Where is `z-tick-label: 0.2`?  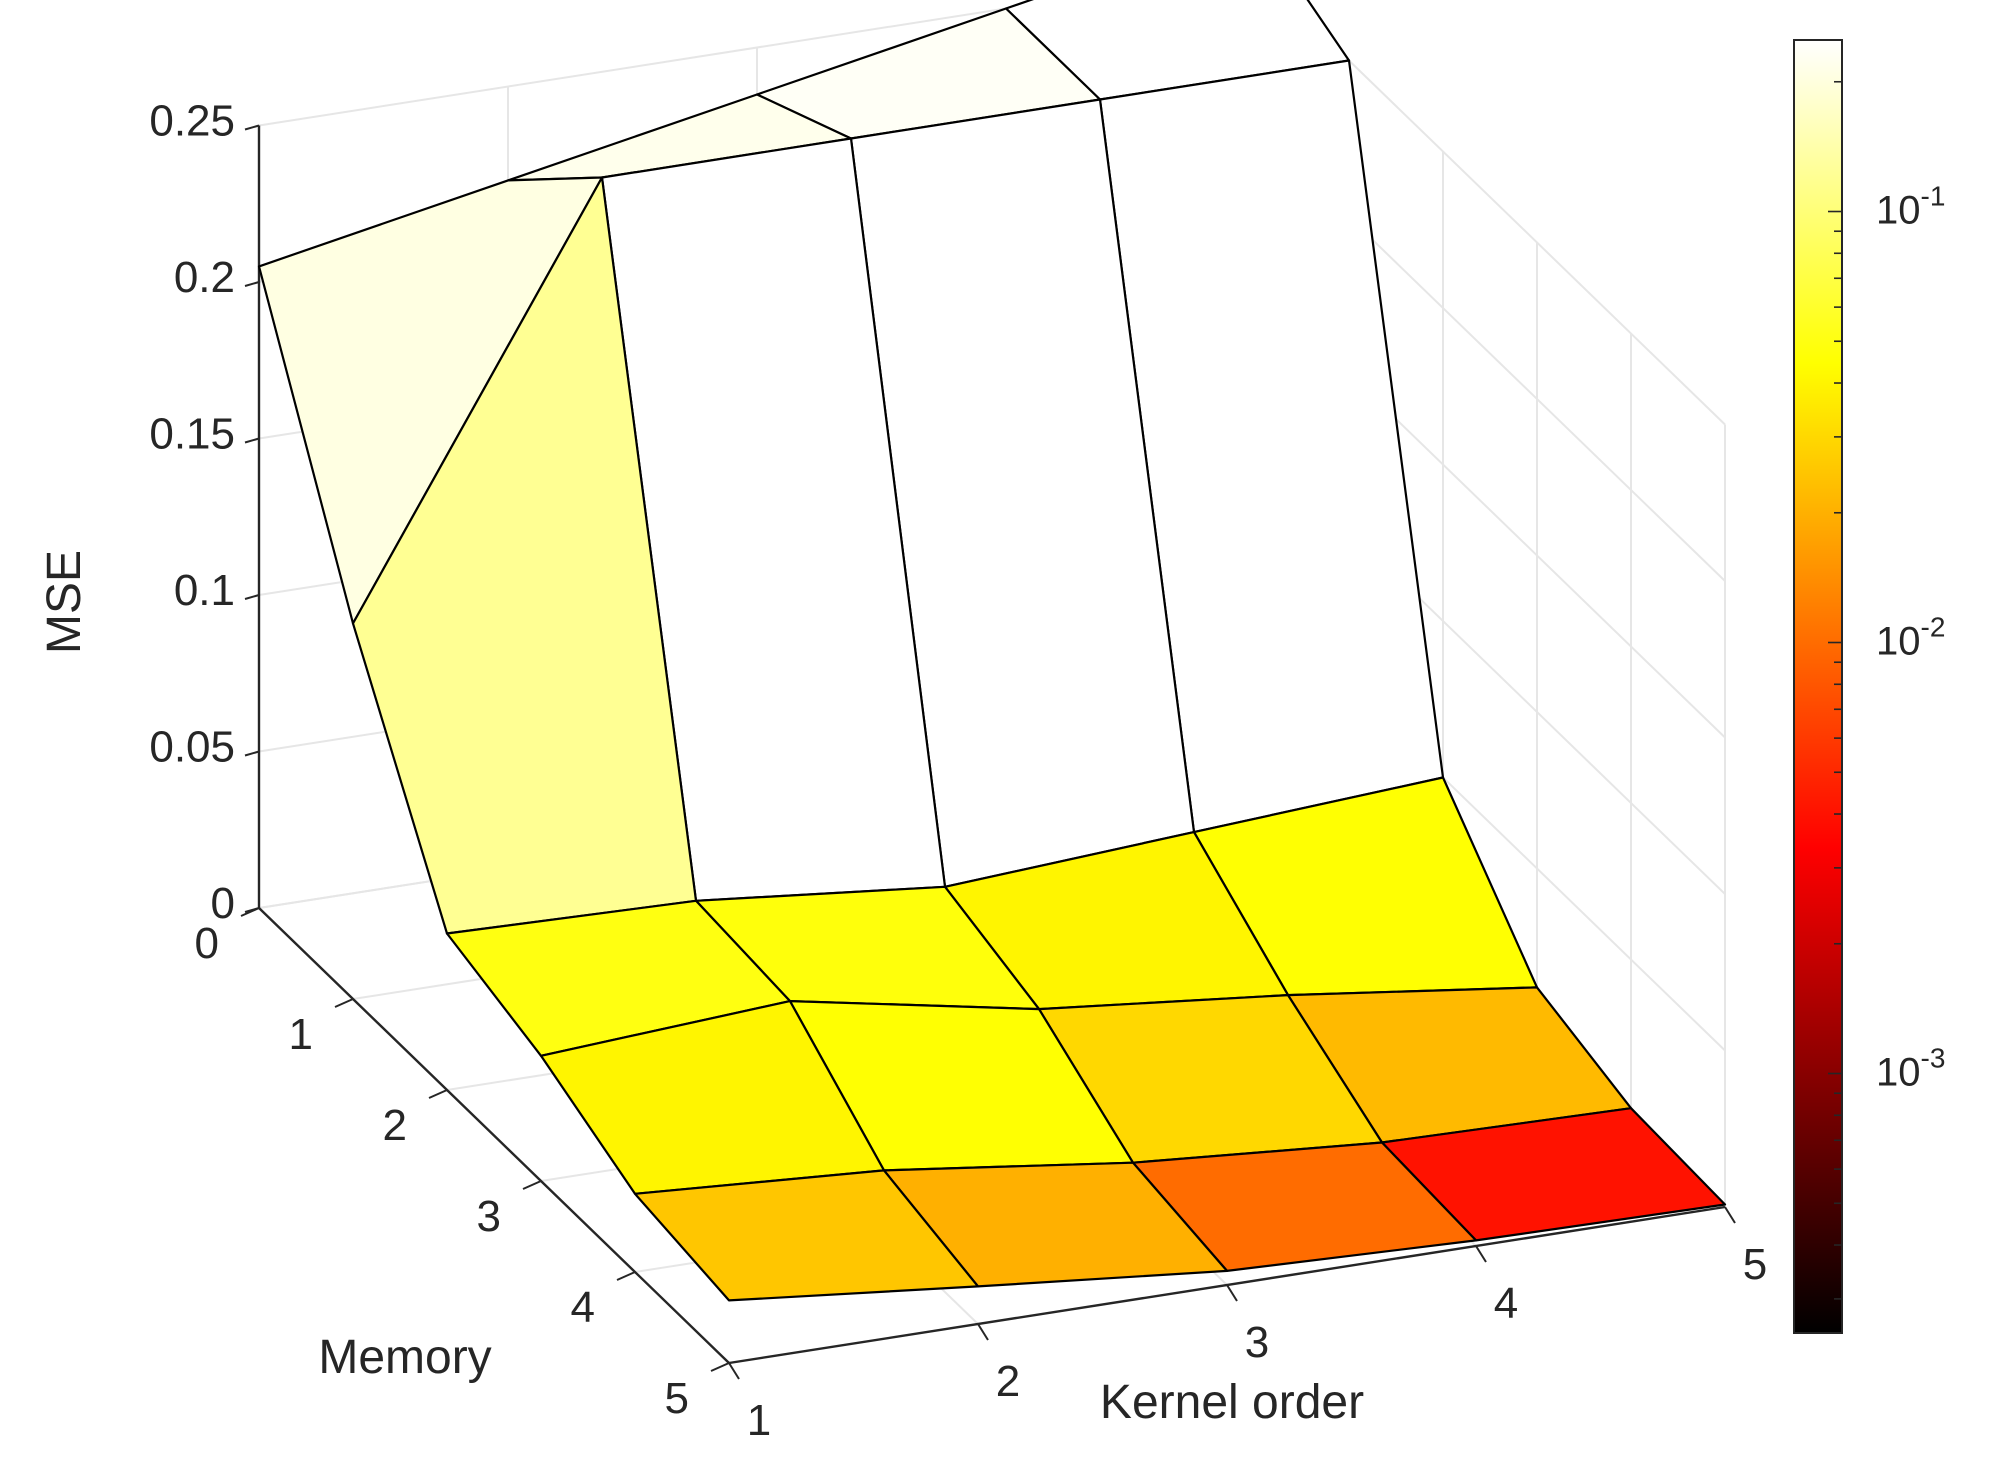 z-tick-label: 0.2 is located at coordinates (204, 277).